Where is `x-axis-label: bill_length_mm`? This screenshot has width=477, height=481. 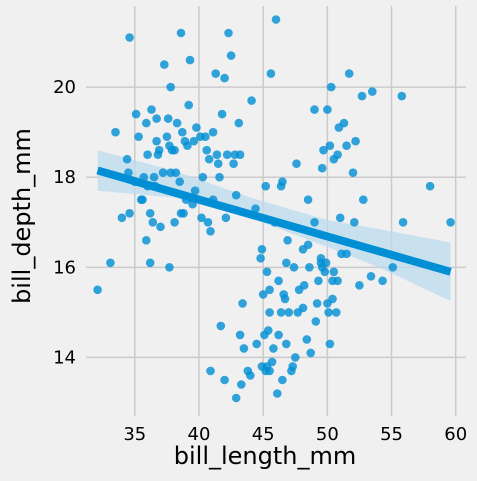 x-axis-label: bill_length_mm is located at coordinates (265, 456).